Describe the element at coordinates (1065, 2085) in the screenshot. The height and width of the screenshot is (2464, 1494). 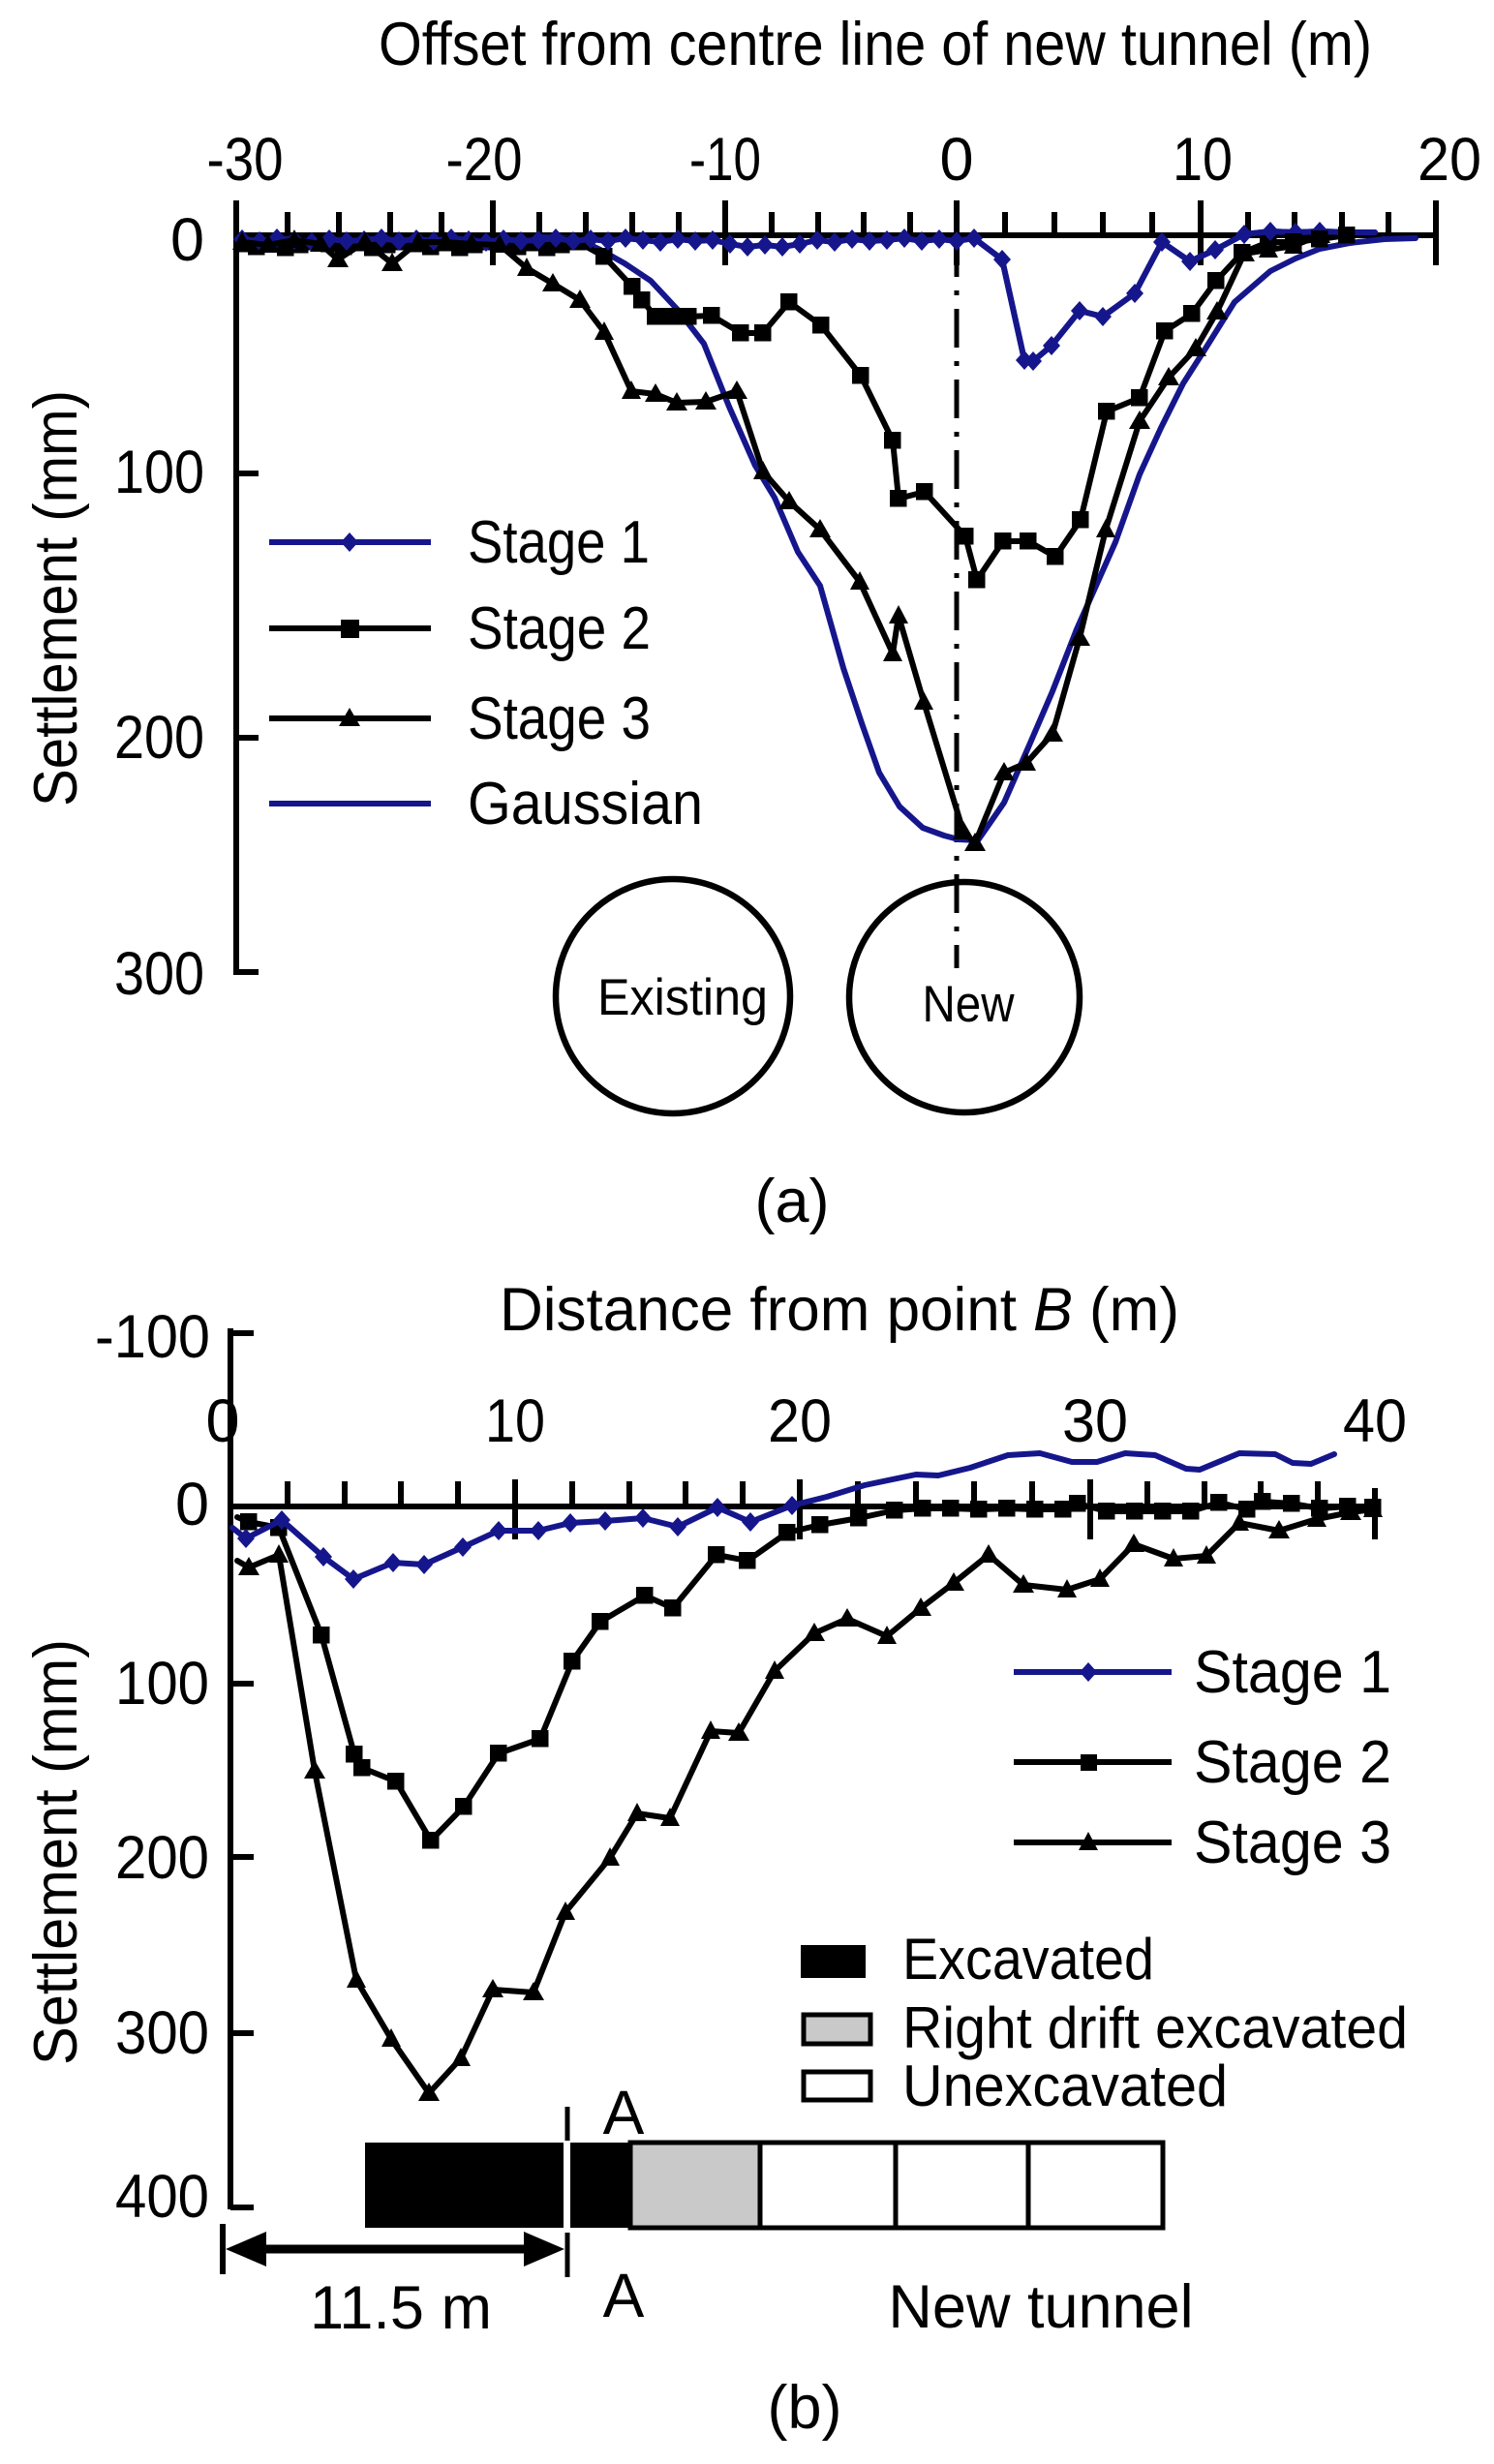
I see `svg-text: Unexcavated` at that location.